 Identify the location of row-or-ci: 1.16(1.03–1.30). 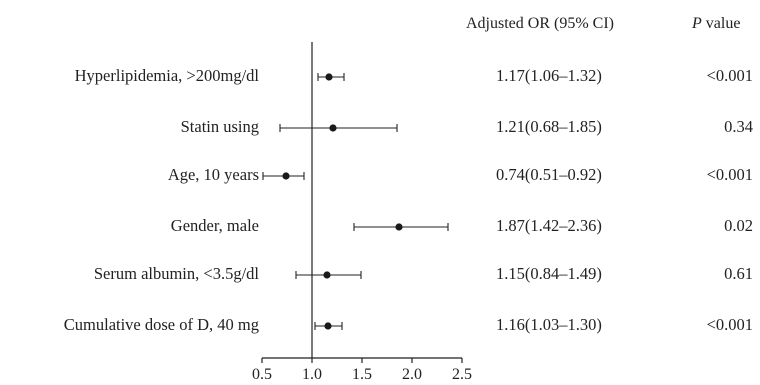
(549, 324).